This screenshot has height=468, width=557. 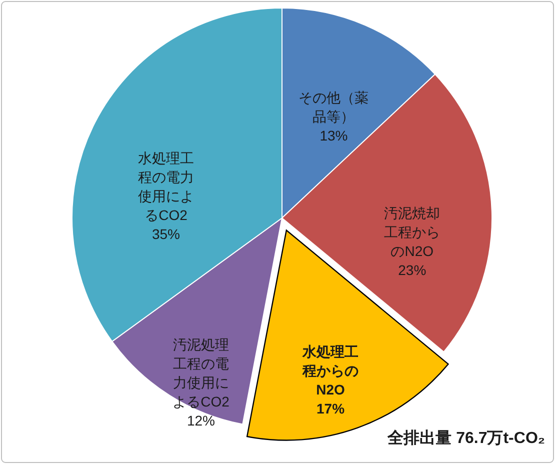 I want to click on data-label: 23%, so click(x=412, y=270).